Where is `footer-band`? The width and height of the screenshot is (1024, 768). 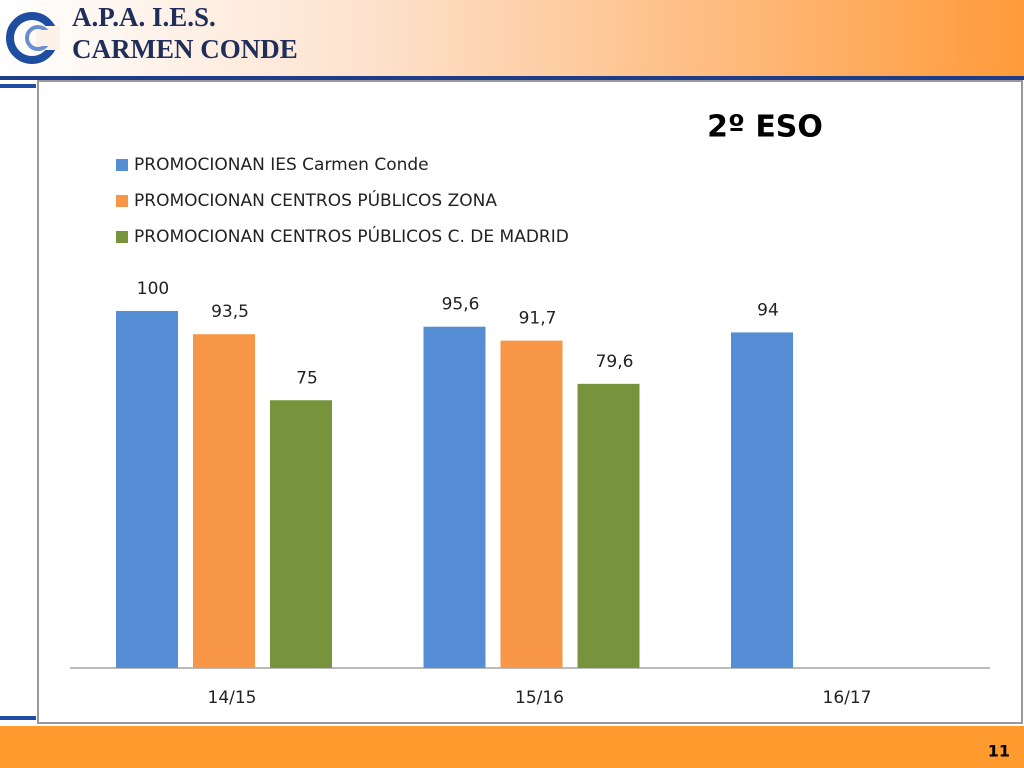 footer-band is located at coordinates (512, 747).